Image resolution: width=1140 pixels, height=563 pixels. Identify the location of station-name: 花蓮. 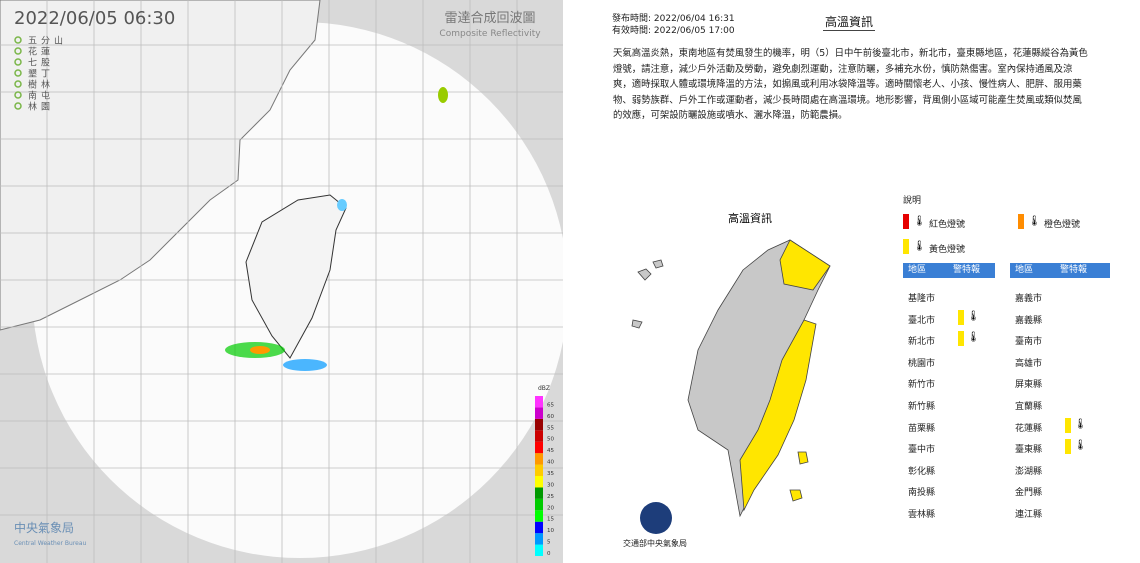
(41, 52).